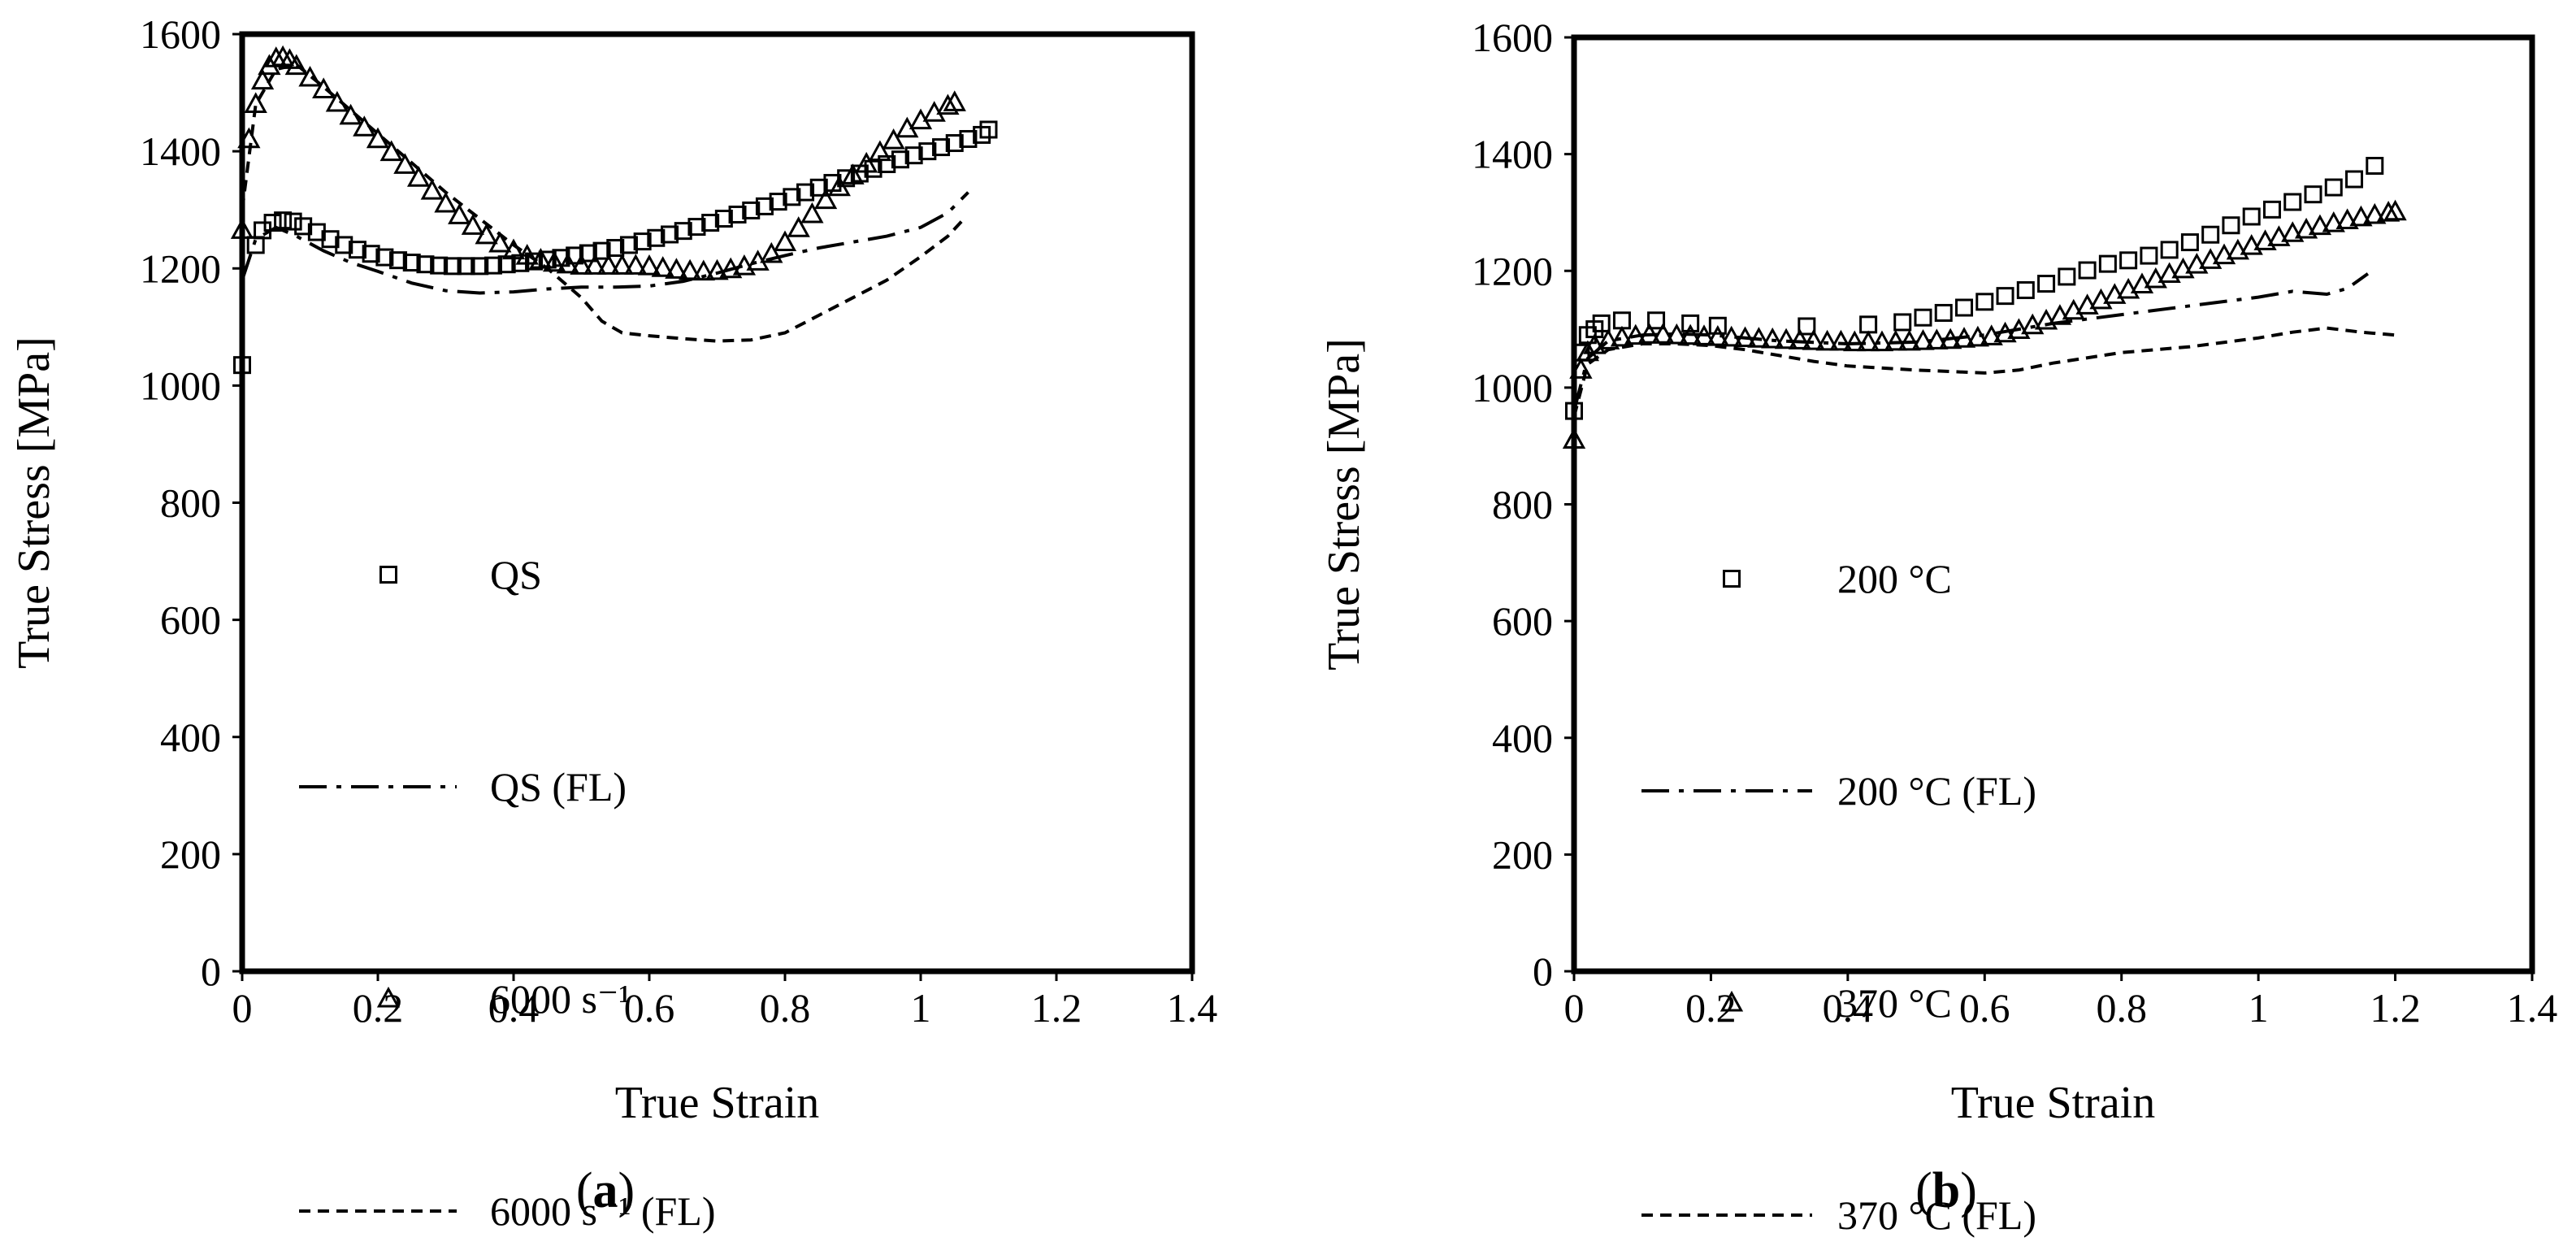 This screenshot has height=1246, width=2576. Describe the element at coordinates (1936, 1215) in the screenshot. I see `legend-label: 370 °C (FL)` at that location.